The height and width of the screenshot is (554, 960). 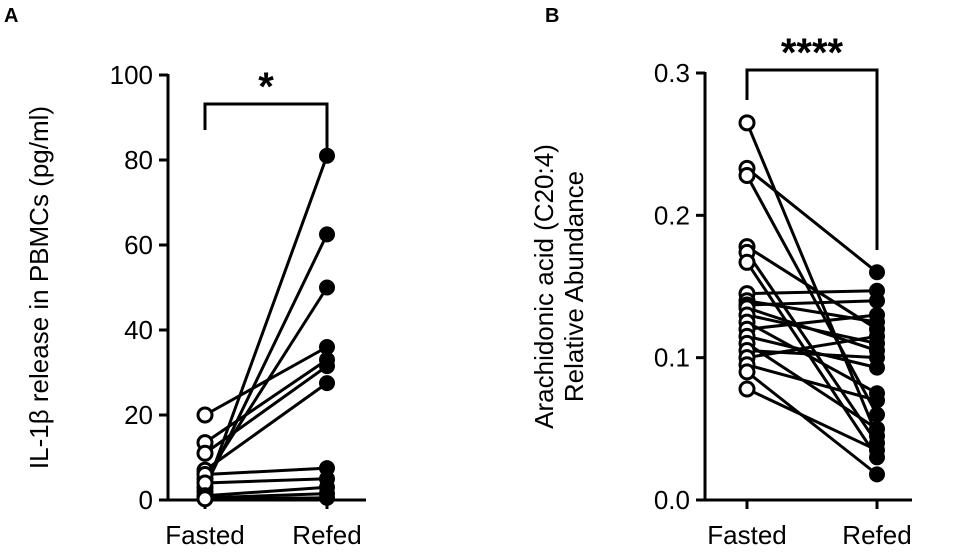 What do you see at coordinates (146, 500) in the screenshot?
I see `y-tick-label: 0` at bounding box center [146, 500].